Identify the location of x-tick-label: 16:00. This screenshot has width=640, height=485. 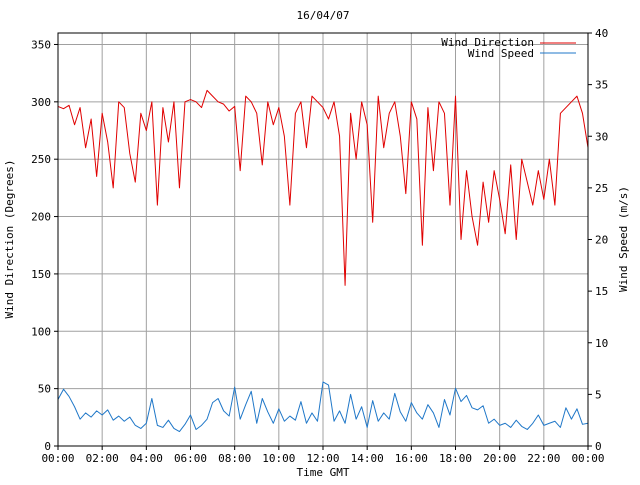
(411, 458).